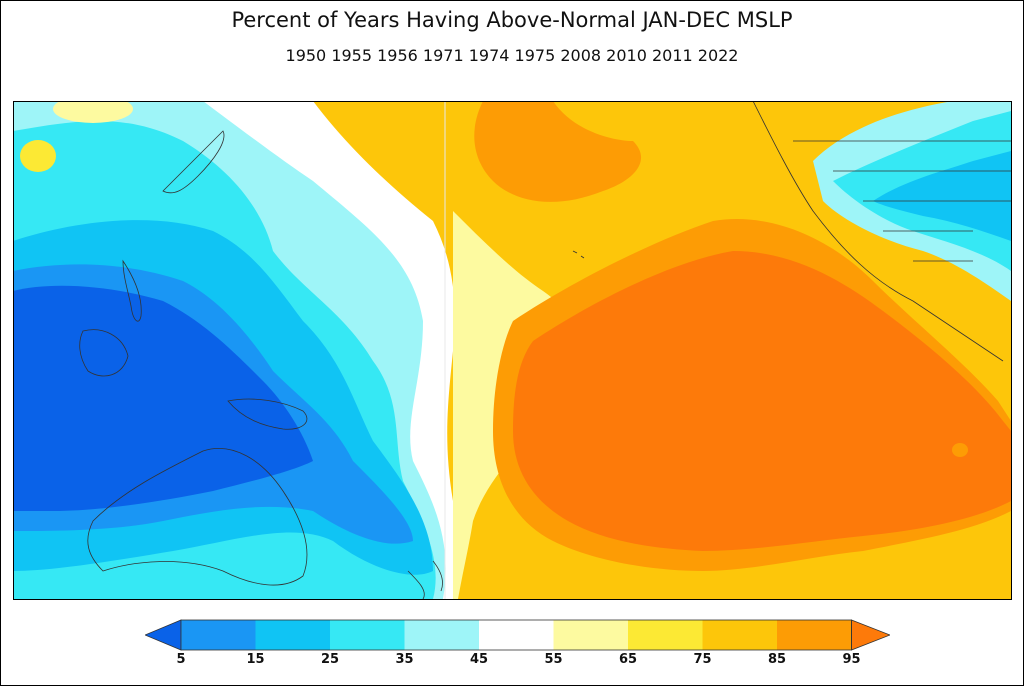 The image size is (1024, 686). Describe the element at coordinates (197, 517) in the screenshot. I see `australia-coastline` at that location.